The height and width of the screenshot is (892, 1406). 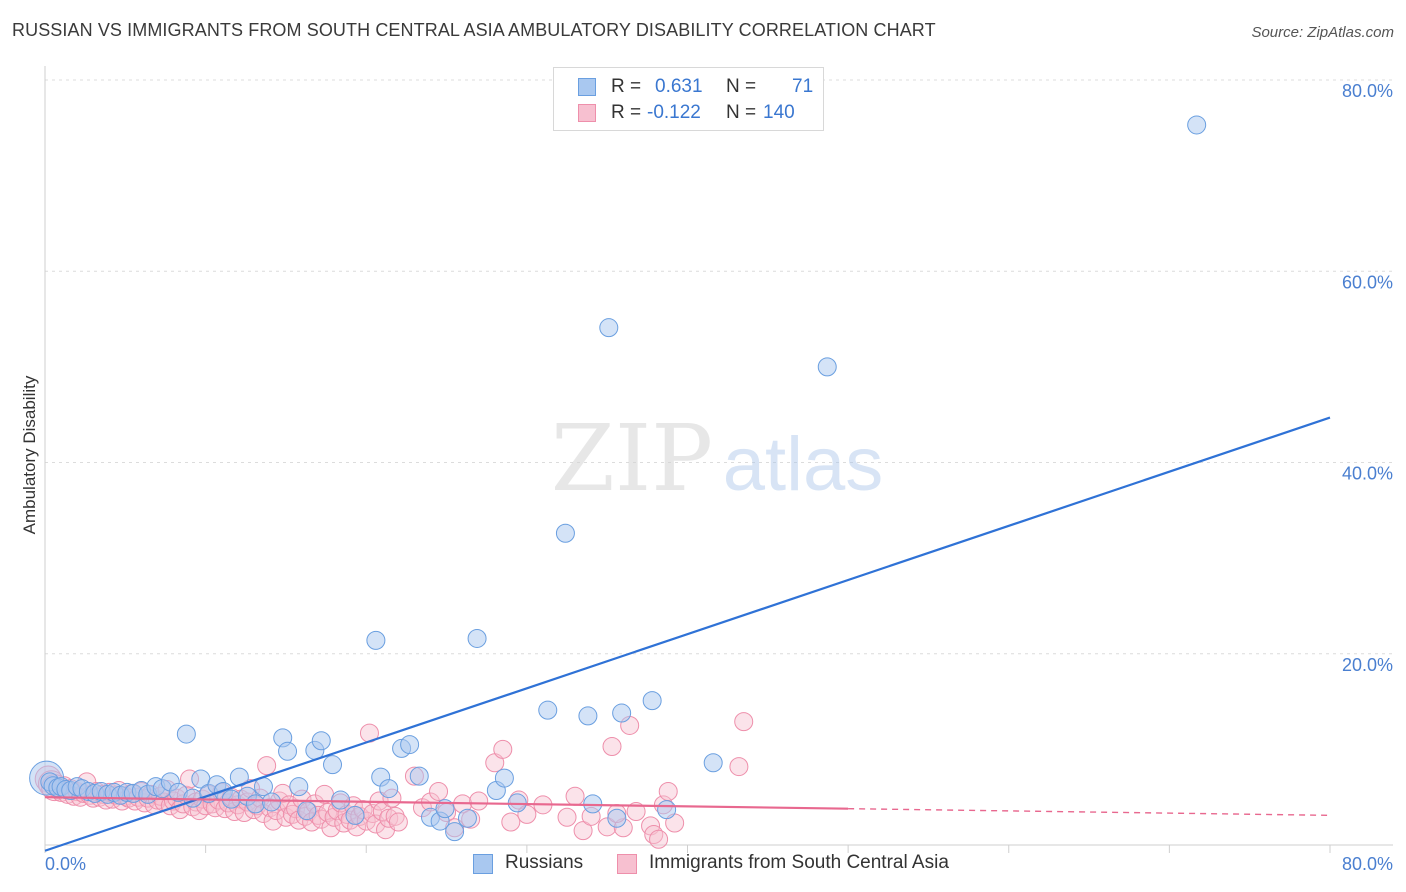 I want to click on bottom-legend-label-immigrants: Immigrants from South Central Asia, so click(x=799, y=862).